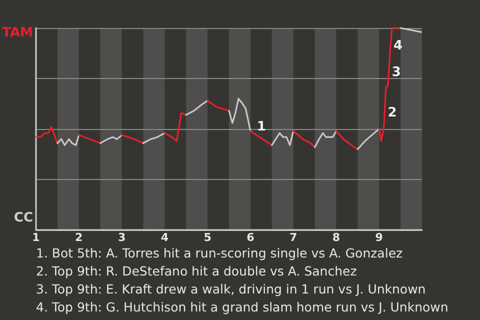  Describe the element at coordinates (261, 127) in the screenshot. I see `annotation: 1` at that location.